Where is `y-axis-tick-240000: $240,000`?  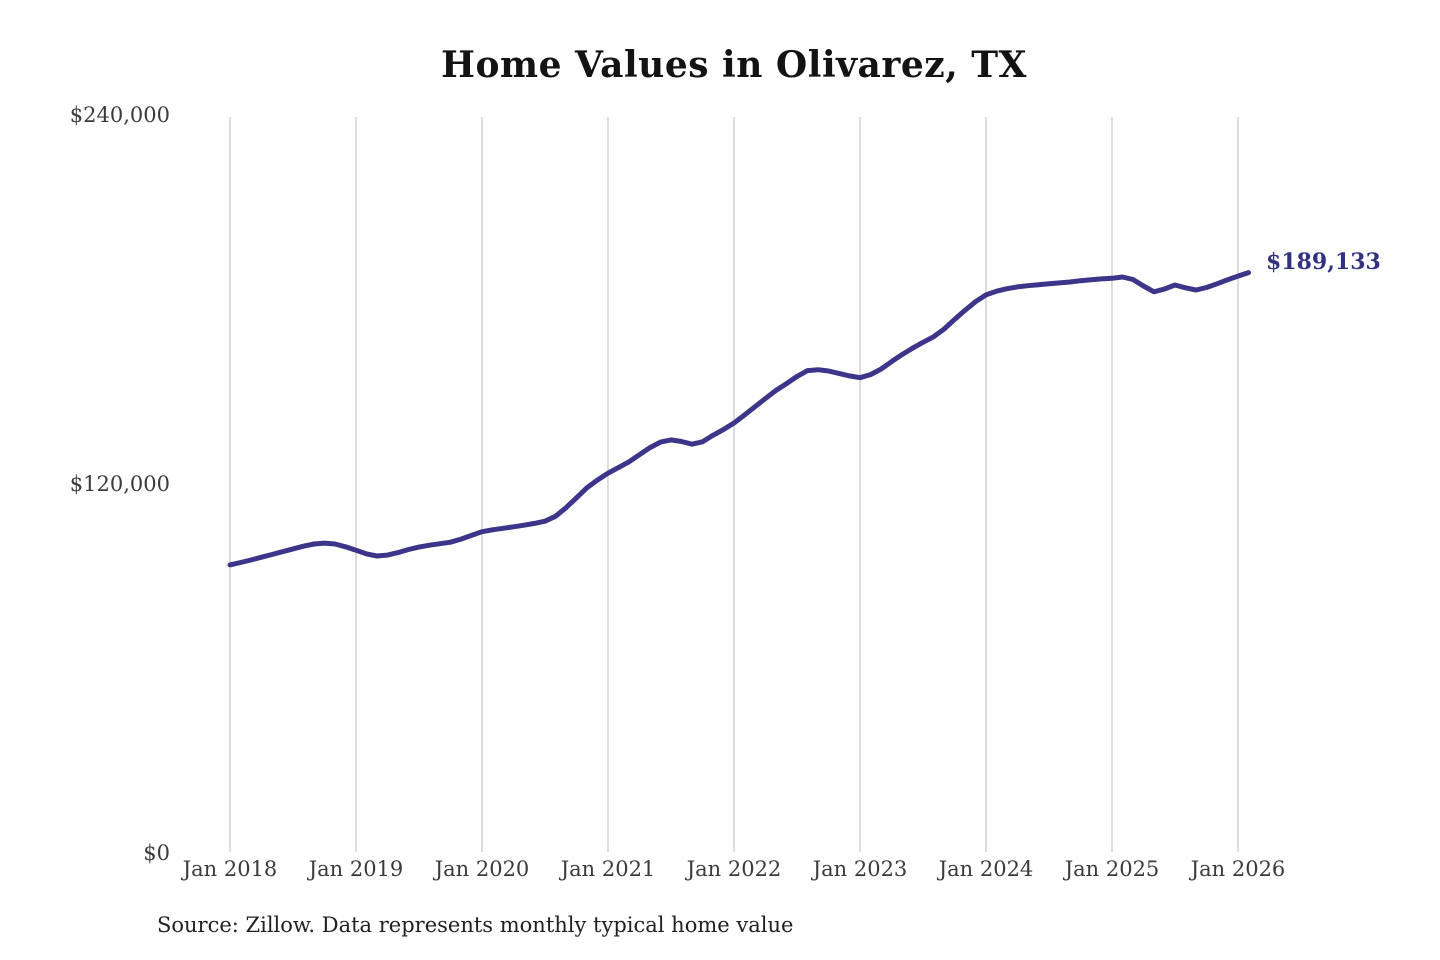 y-axis-tick-240000: $240,000 is located at coordinates (119, 115).